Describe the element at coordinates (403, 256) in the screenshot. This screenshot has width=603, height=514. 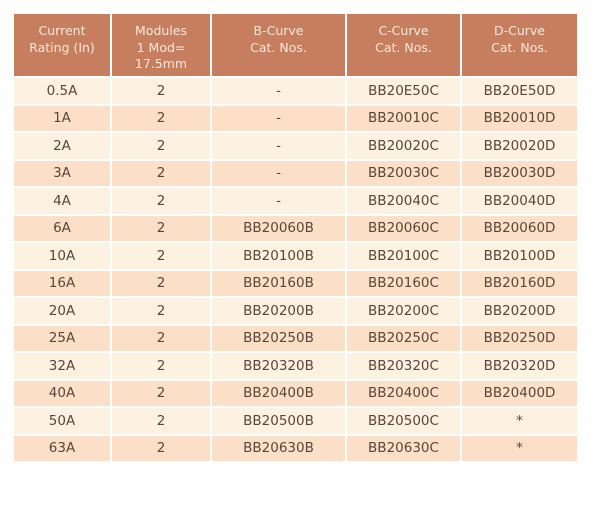
I see `table-cell: BB20100C` at that location.